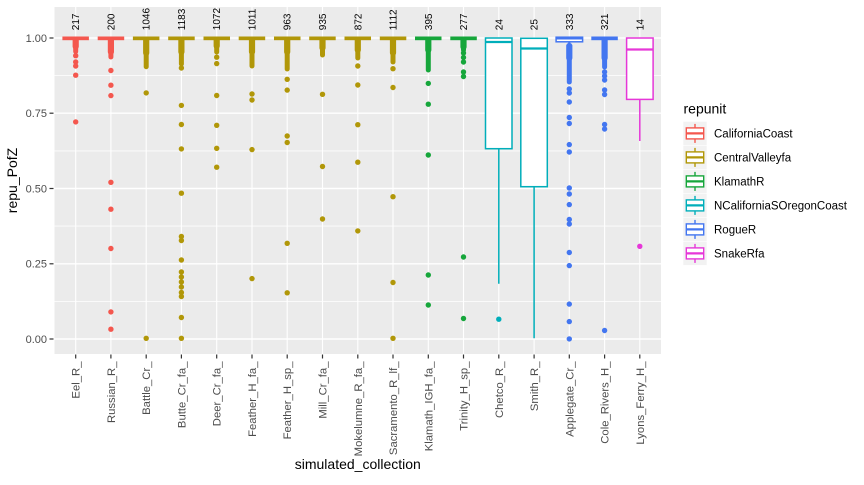 The width and height of the screenshot is (864, 485). Describe the element at coordinates (499, 25) in the screenshot. I see `svg-text: 24` at that location.